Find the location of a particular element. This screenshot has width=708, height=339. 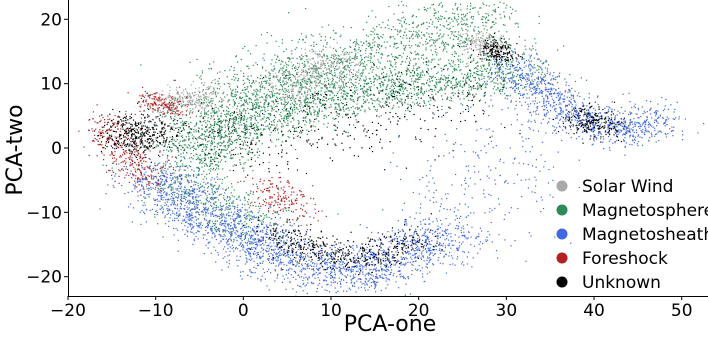

legend-entry-solar-wind: Solar Wind is located at coordinates (614, 187).